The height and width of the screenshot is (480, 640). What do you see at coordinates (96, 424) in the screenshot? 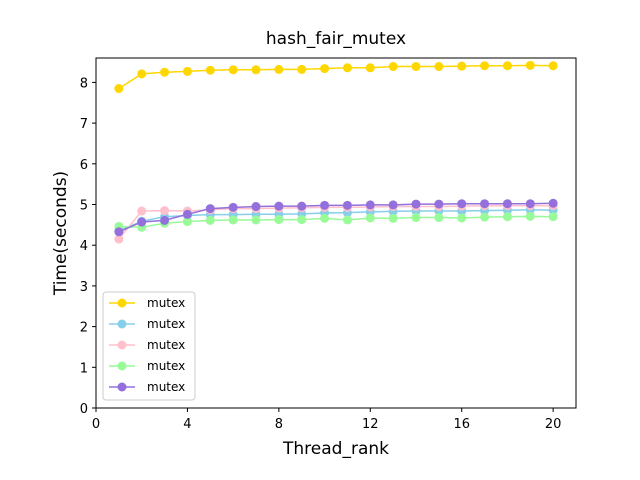
I see `x-tick-label: 0` at bounding box center [96, 424].